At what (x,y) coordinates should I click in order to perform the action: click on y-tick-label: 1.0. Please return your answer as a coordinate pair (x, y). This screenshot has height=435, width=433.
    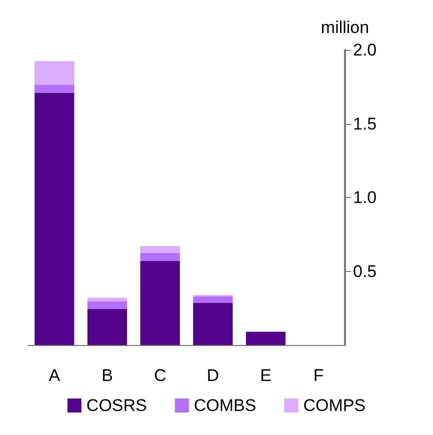
    Looking at the image, I should click on (365, 197).